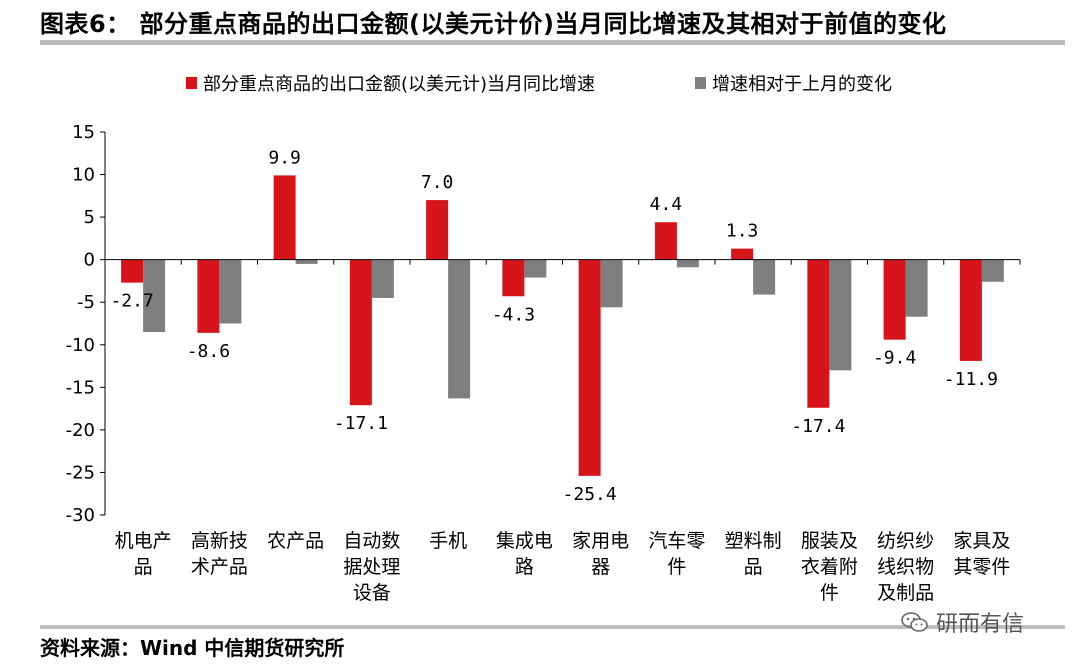  I want to click on x-category-label: 衣着附, so click(829, 567).